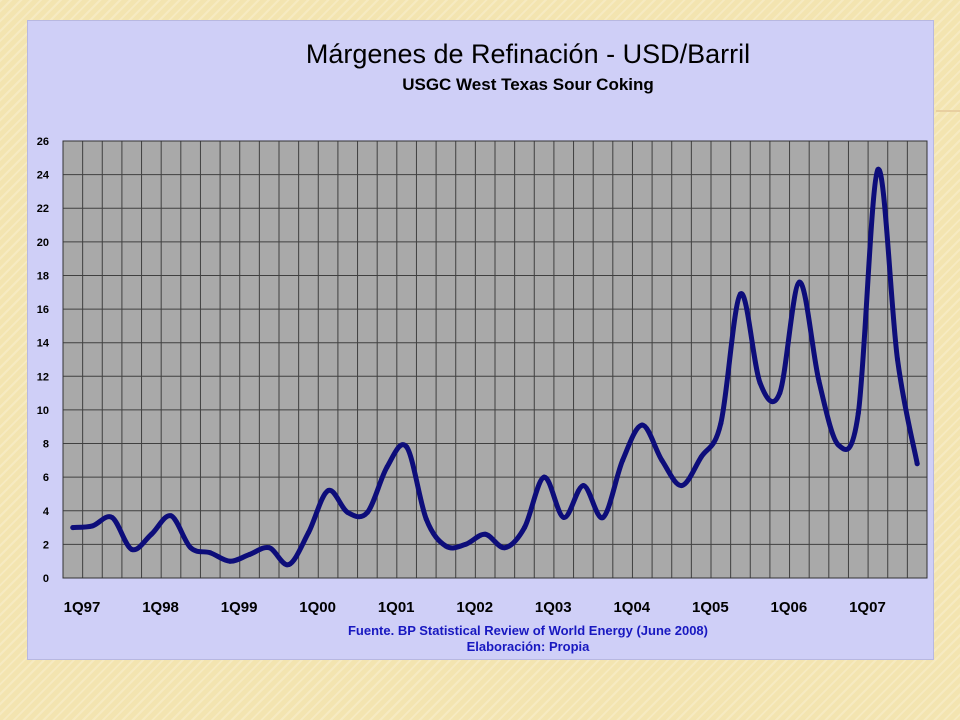  Describe the element at coordinates (43, 243) in the screenshot. I see `y-tick-label: 20` at that location.